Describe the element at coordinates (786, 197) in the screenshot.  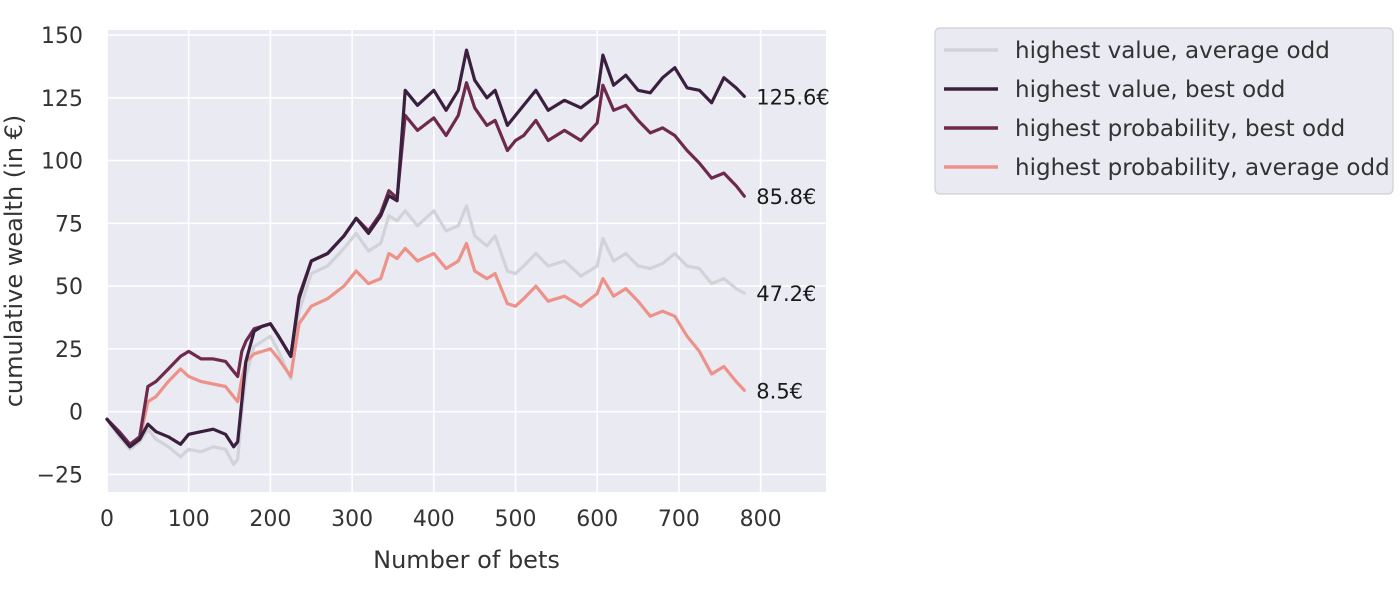
I see `end-label-2: 85.8€` at that location.